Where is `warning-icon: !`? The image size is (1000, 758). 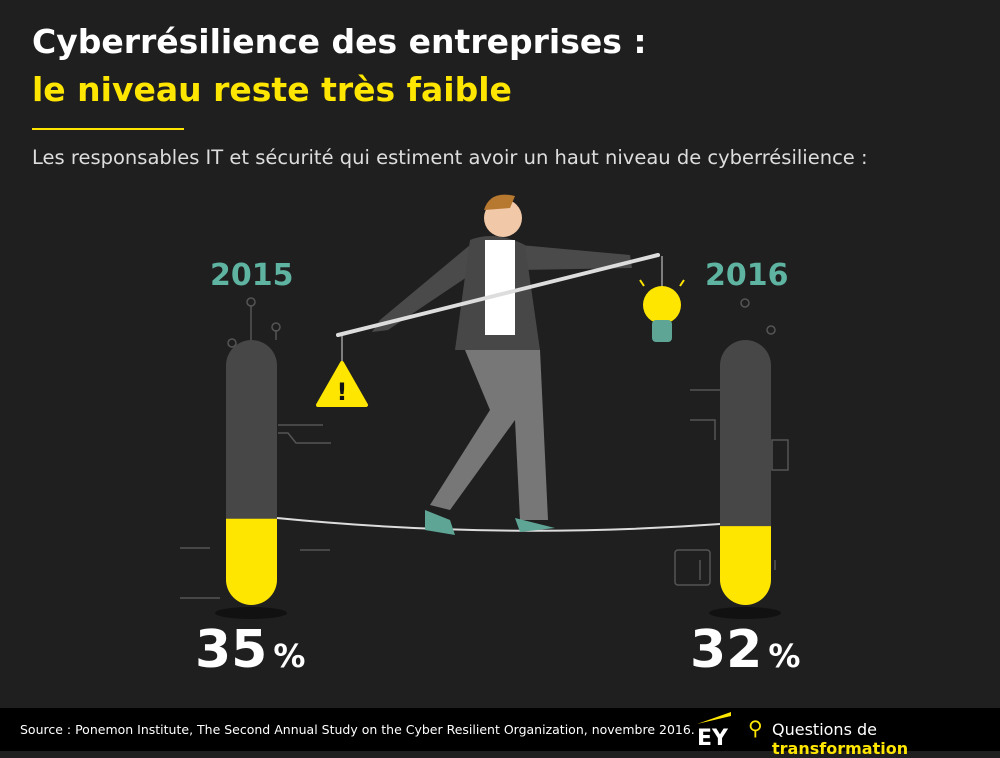 warning-icon: ! is located at coordinates (342, 384).